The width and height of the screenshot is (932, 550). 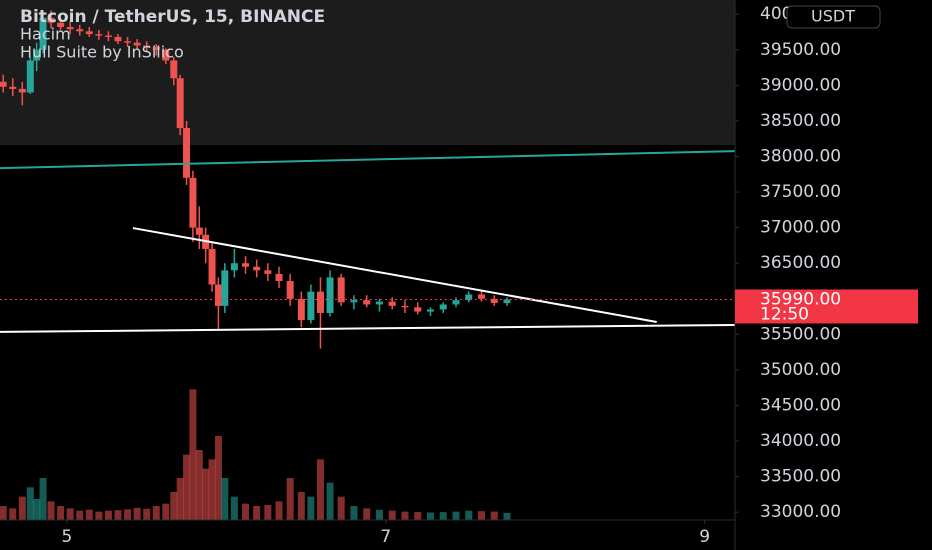 What do you see at coordinates (800, 263) in the screenshot?
I see `y-tick-label: 36500.00` at bounding box center [800, 263].